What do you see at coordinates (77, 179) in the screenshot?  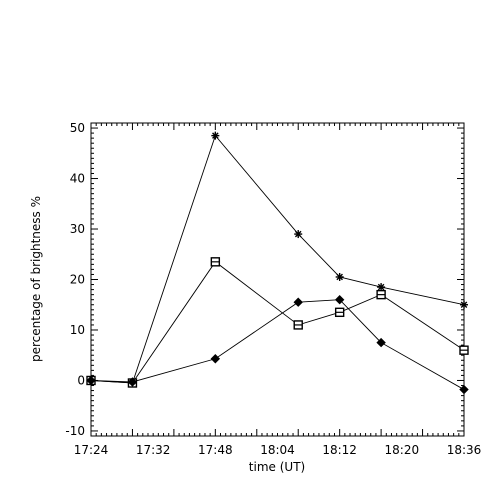 I see `y-tick-label: 40` at bounding box center [77, 179].